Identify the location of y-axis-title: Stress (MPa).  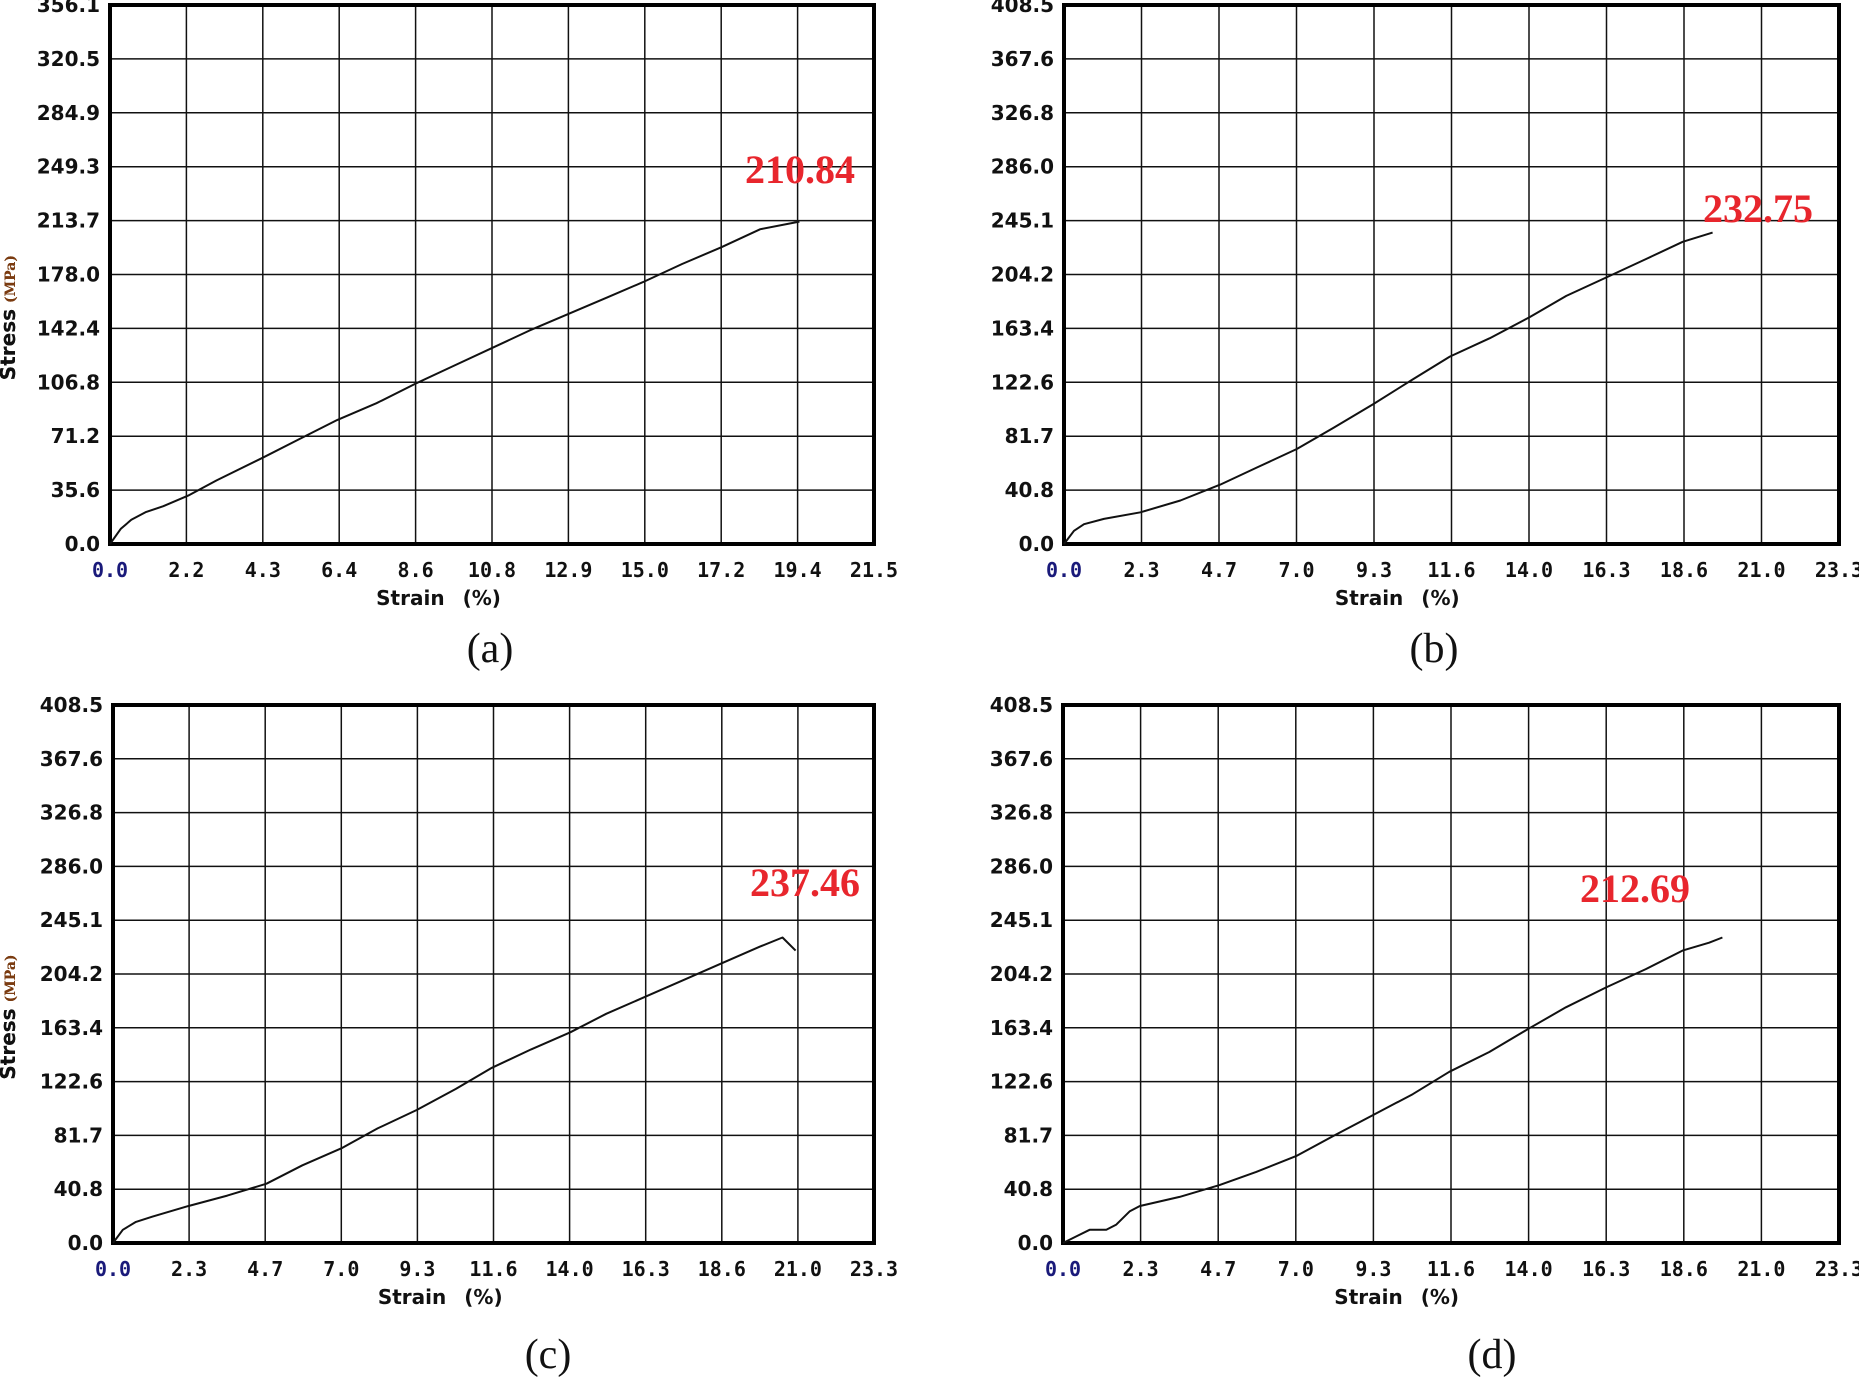
(10, 317).